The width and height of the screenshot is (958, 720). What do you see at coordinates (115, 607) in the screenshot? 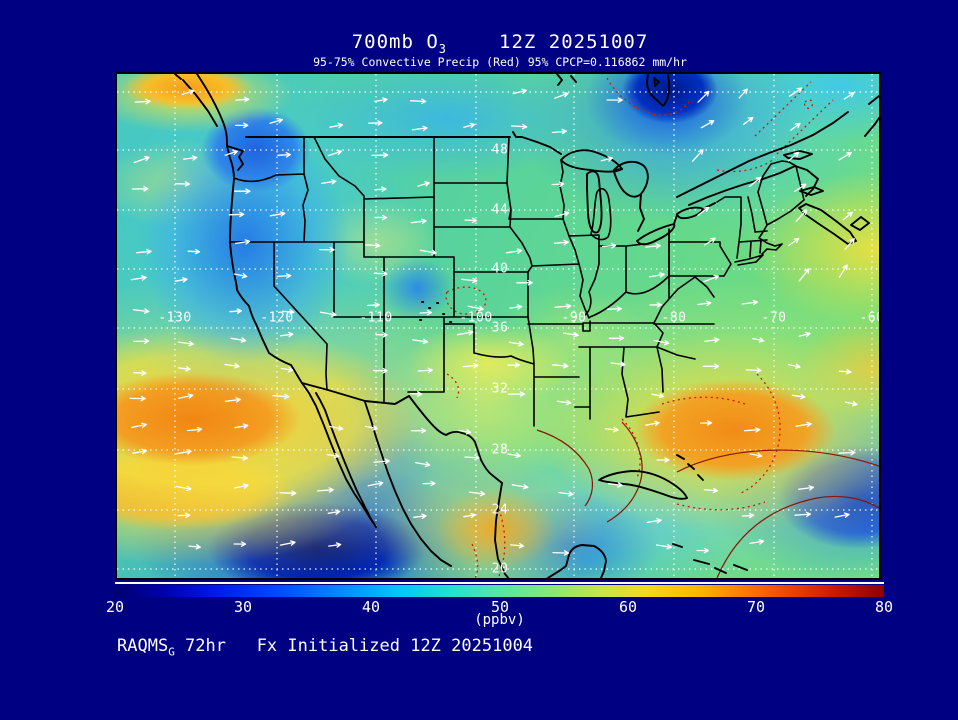
I see `colorbar-tick: 20` at bounding box center [115, 607].